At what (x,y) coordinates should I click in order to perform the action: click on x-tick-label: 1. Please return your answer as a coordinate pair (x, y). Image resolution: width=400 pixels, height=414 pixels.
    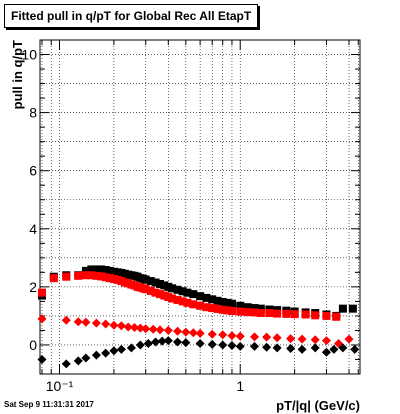
    Looking at the image, I should click on (240, 386).